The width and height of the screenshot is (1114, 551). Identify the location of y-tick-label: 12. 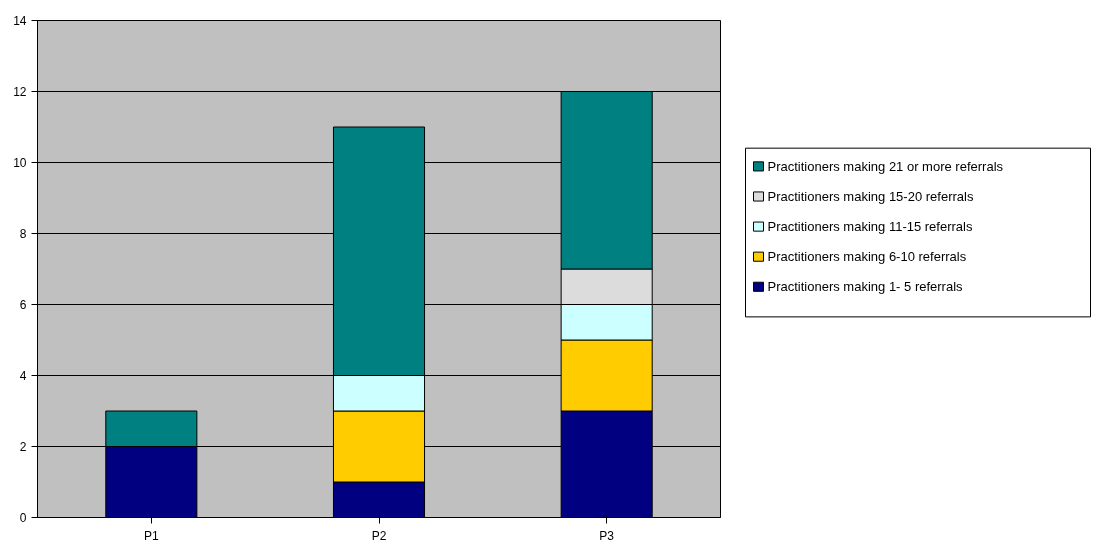
(20, 92).